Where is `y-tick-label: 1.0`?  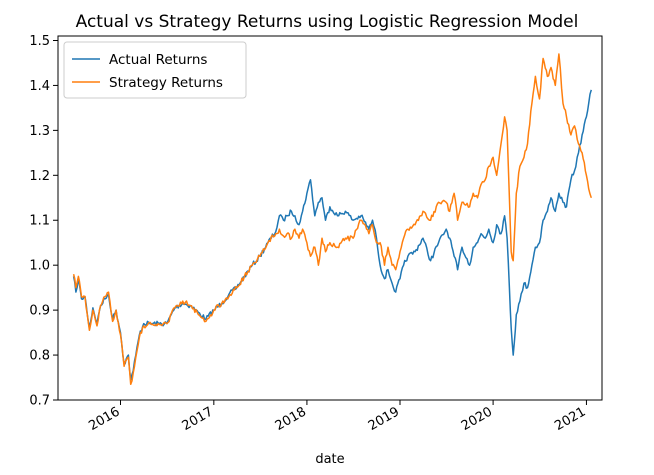
y-tick-label: 1.0 is located at coordinates (39, 266).